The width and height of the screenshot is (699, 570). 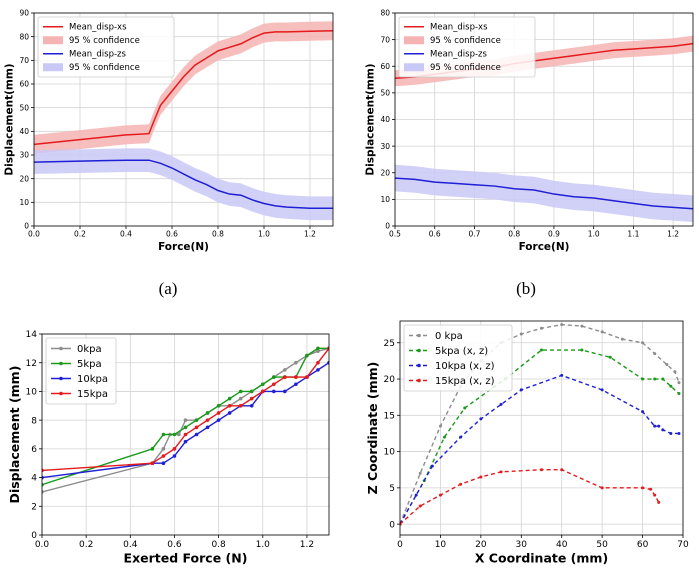 What do you see at coordinates (602, 545) in the screenshot?
I see `x-tick-label: 50` at bounding box center [602, 545].